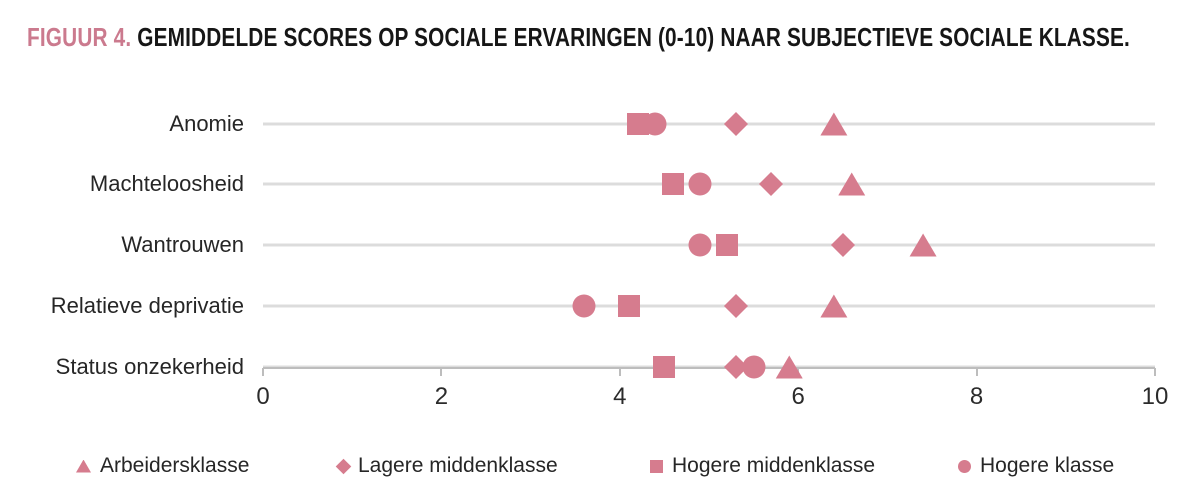  Describe the element at coordinates (709, 368) in the screenshot. I see `x-axis-line` at that location.